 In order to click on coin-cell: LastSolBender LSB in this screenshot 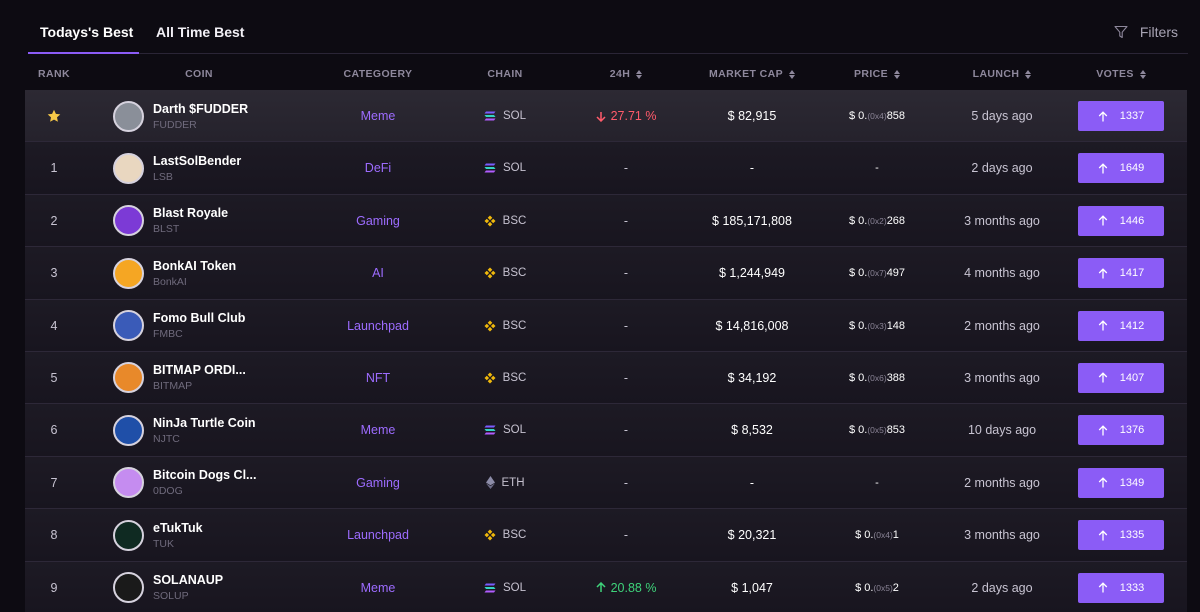, I will do `click(218, 168)`.